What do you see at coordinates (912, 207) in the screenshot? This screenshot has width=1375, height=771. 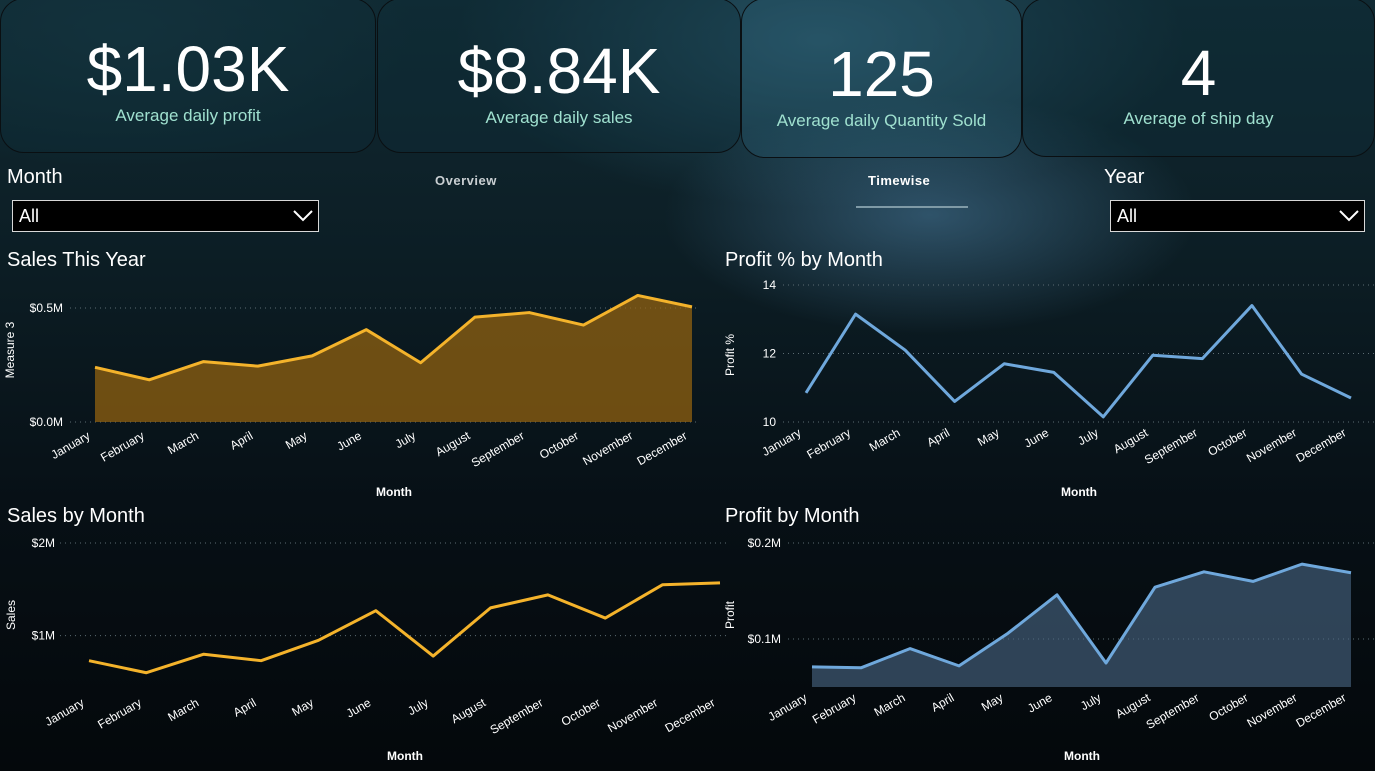 I see `tab-timewise-underline` at bounding box center [912, 207].